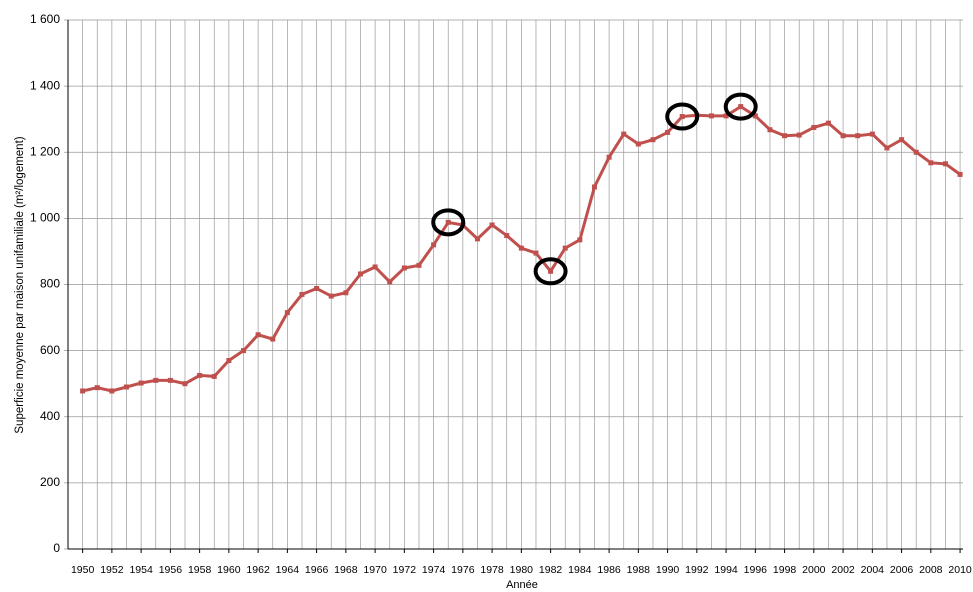 This screenshot has width=973, height=592. What do you see at coordinates (288, 570) in the screenshot?
I see `x-tick-label: 1964` at bounding box center [288, 570].